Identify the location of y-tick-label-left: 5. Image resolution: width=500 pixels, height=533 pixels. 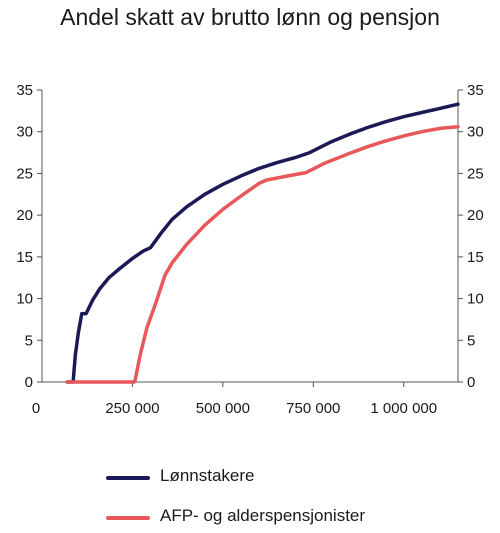
(29, 340).